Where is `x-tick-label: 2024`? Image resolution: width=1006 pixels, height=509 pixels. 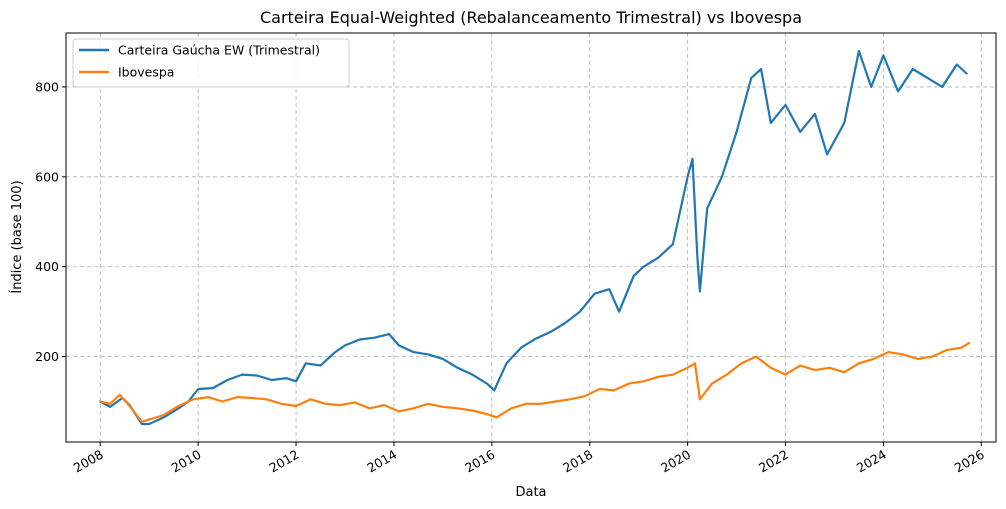 x-tick-label: 2024 is located at coordinates (871, 461).